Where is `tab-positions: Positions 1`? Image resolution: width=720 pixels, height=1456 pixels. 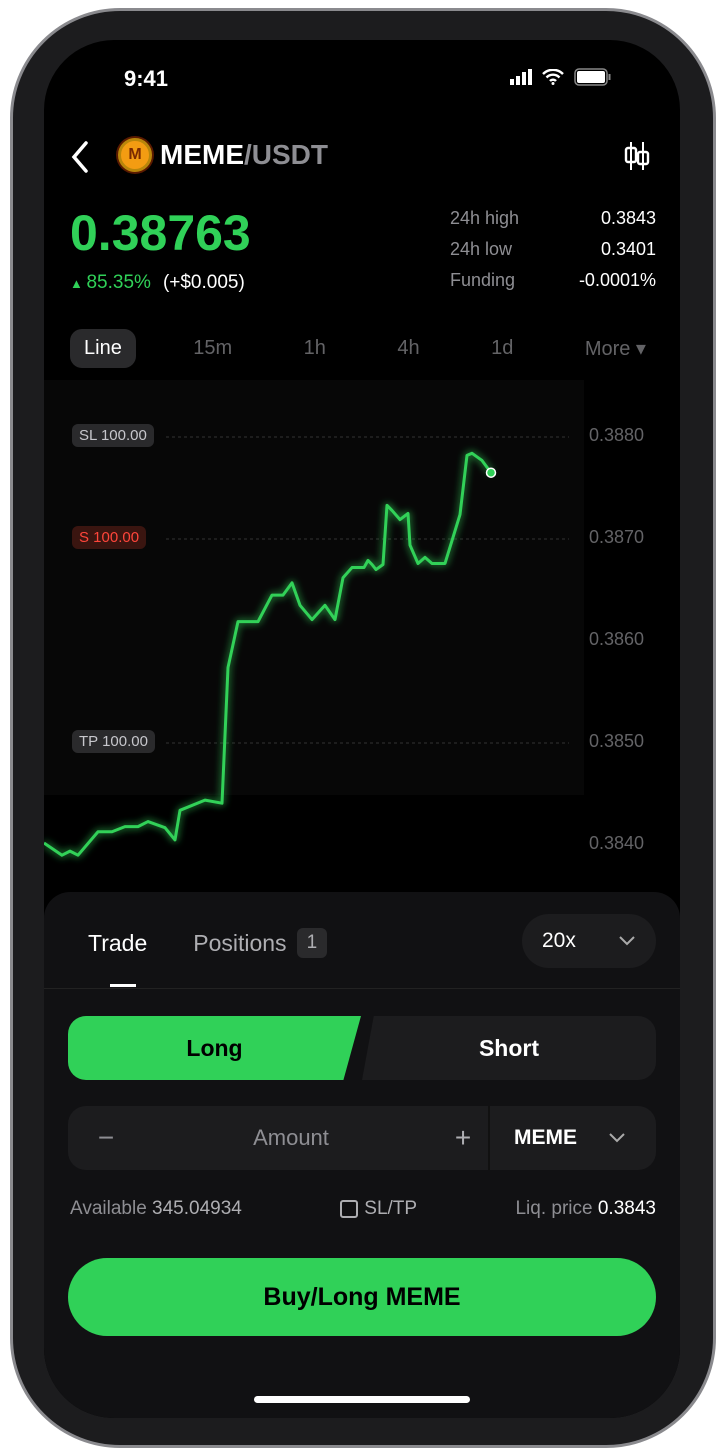 tab-positions: Positions 1 is located at coordinates (260, 943).